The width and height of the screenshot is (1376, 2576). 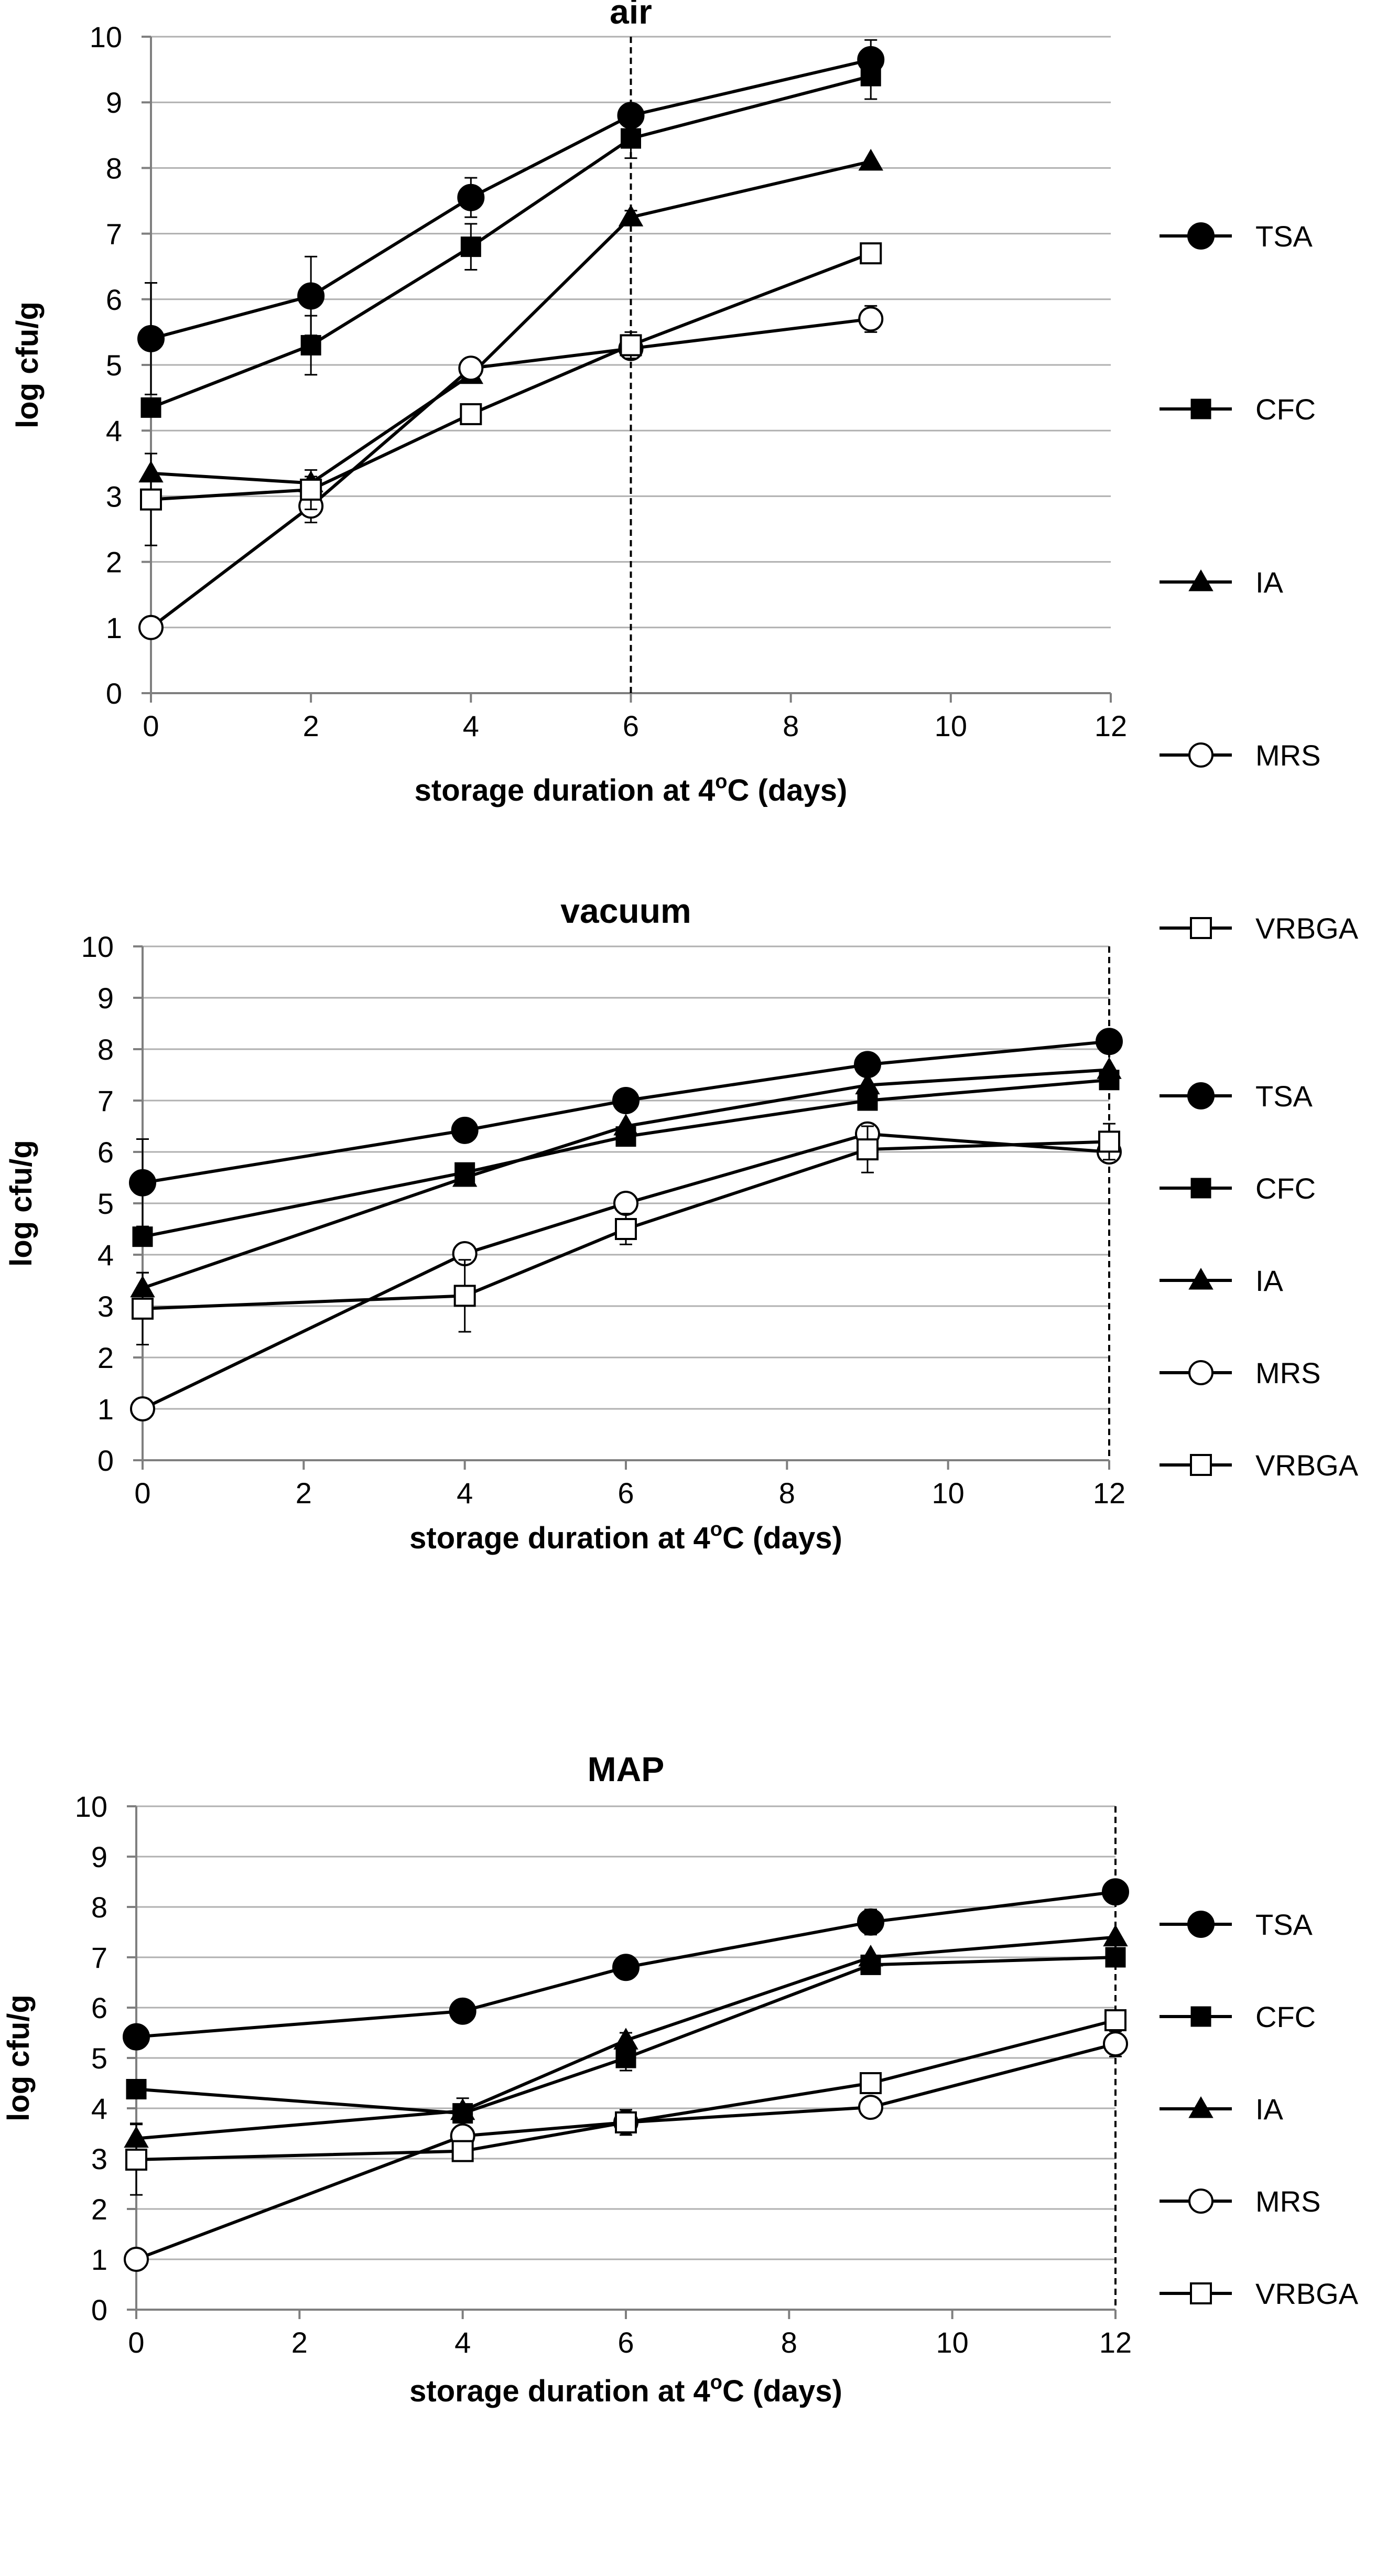 What do you see at coordinates (1285, 409) in the screenshot?
I see `legend-label: CFC` at bounding box center [1285, 409].